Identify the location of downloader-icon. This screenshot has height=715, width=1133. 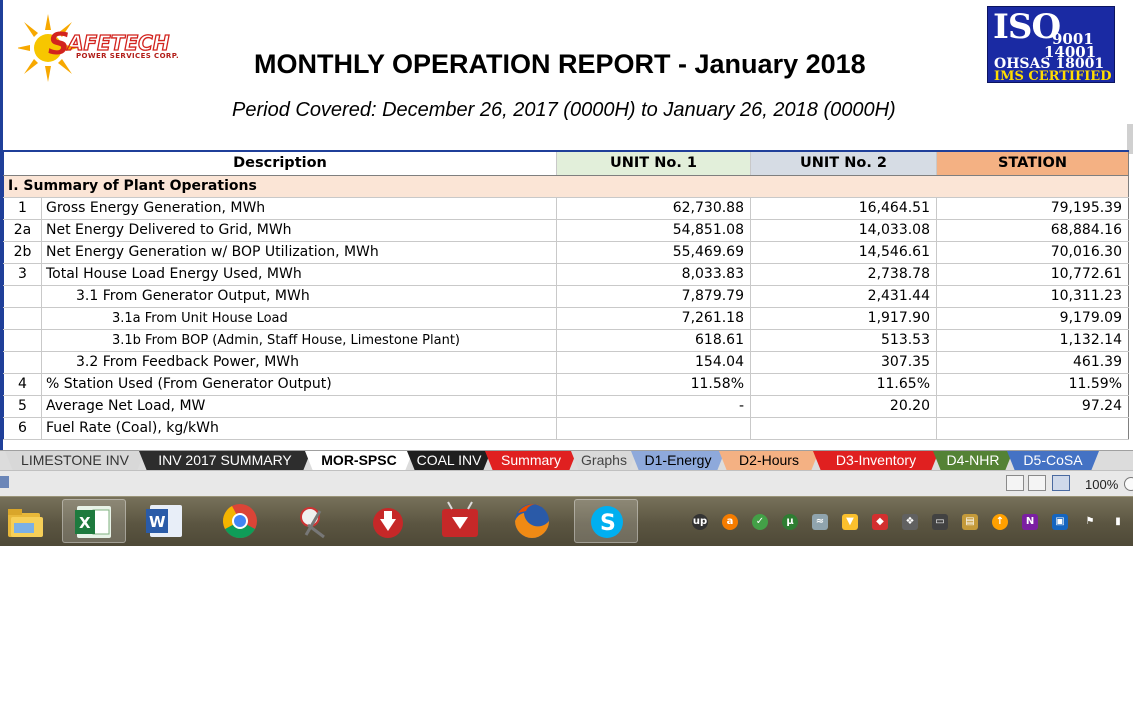
(388, 521).